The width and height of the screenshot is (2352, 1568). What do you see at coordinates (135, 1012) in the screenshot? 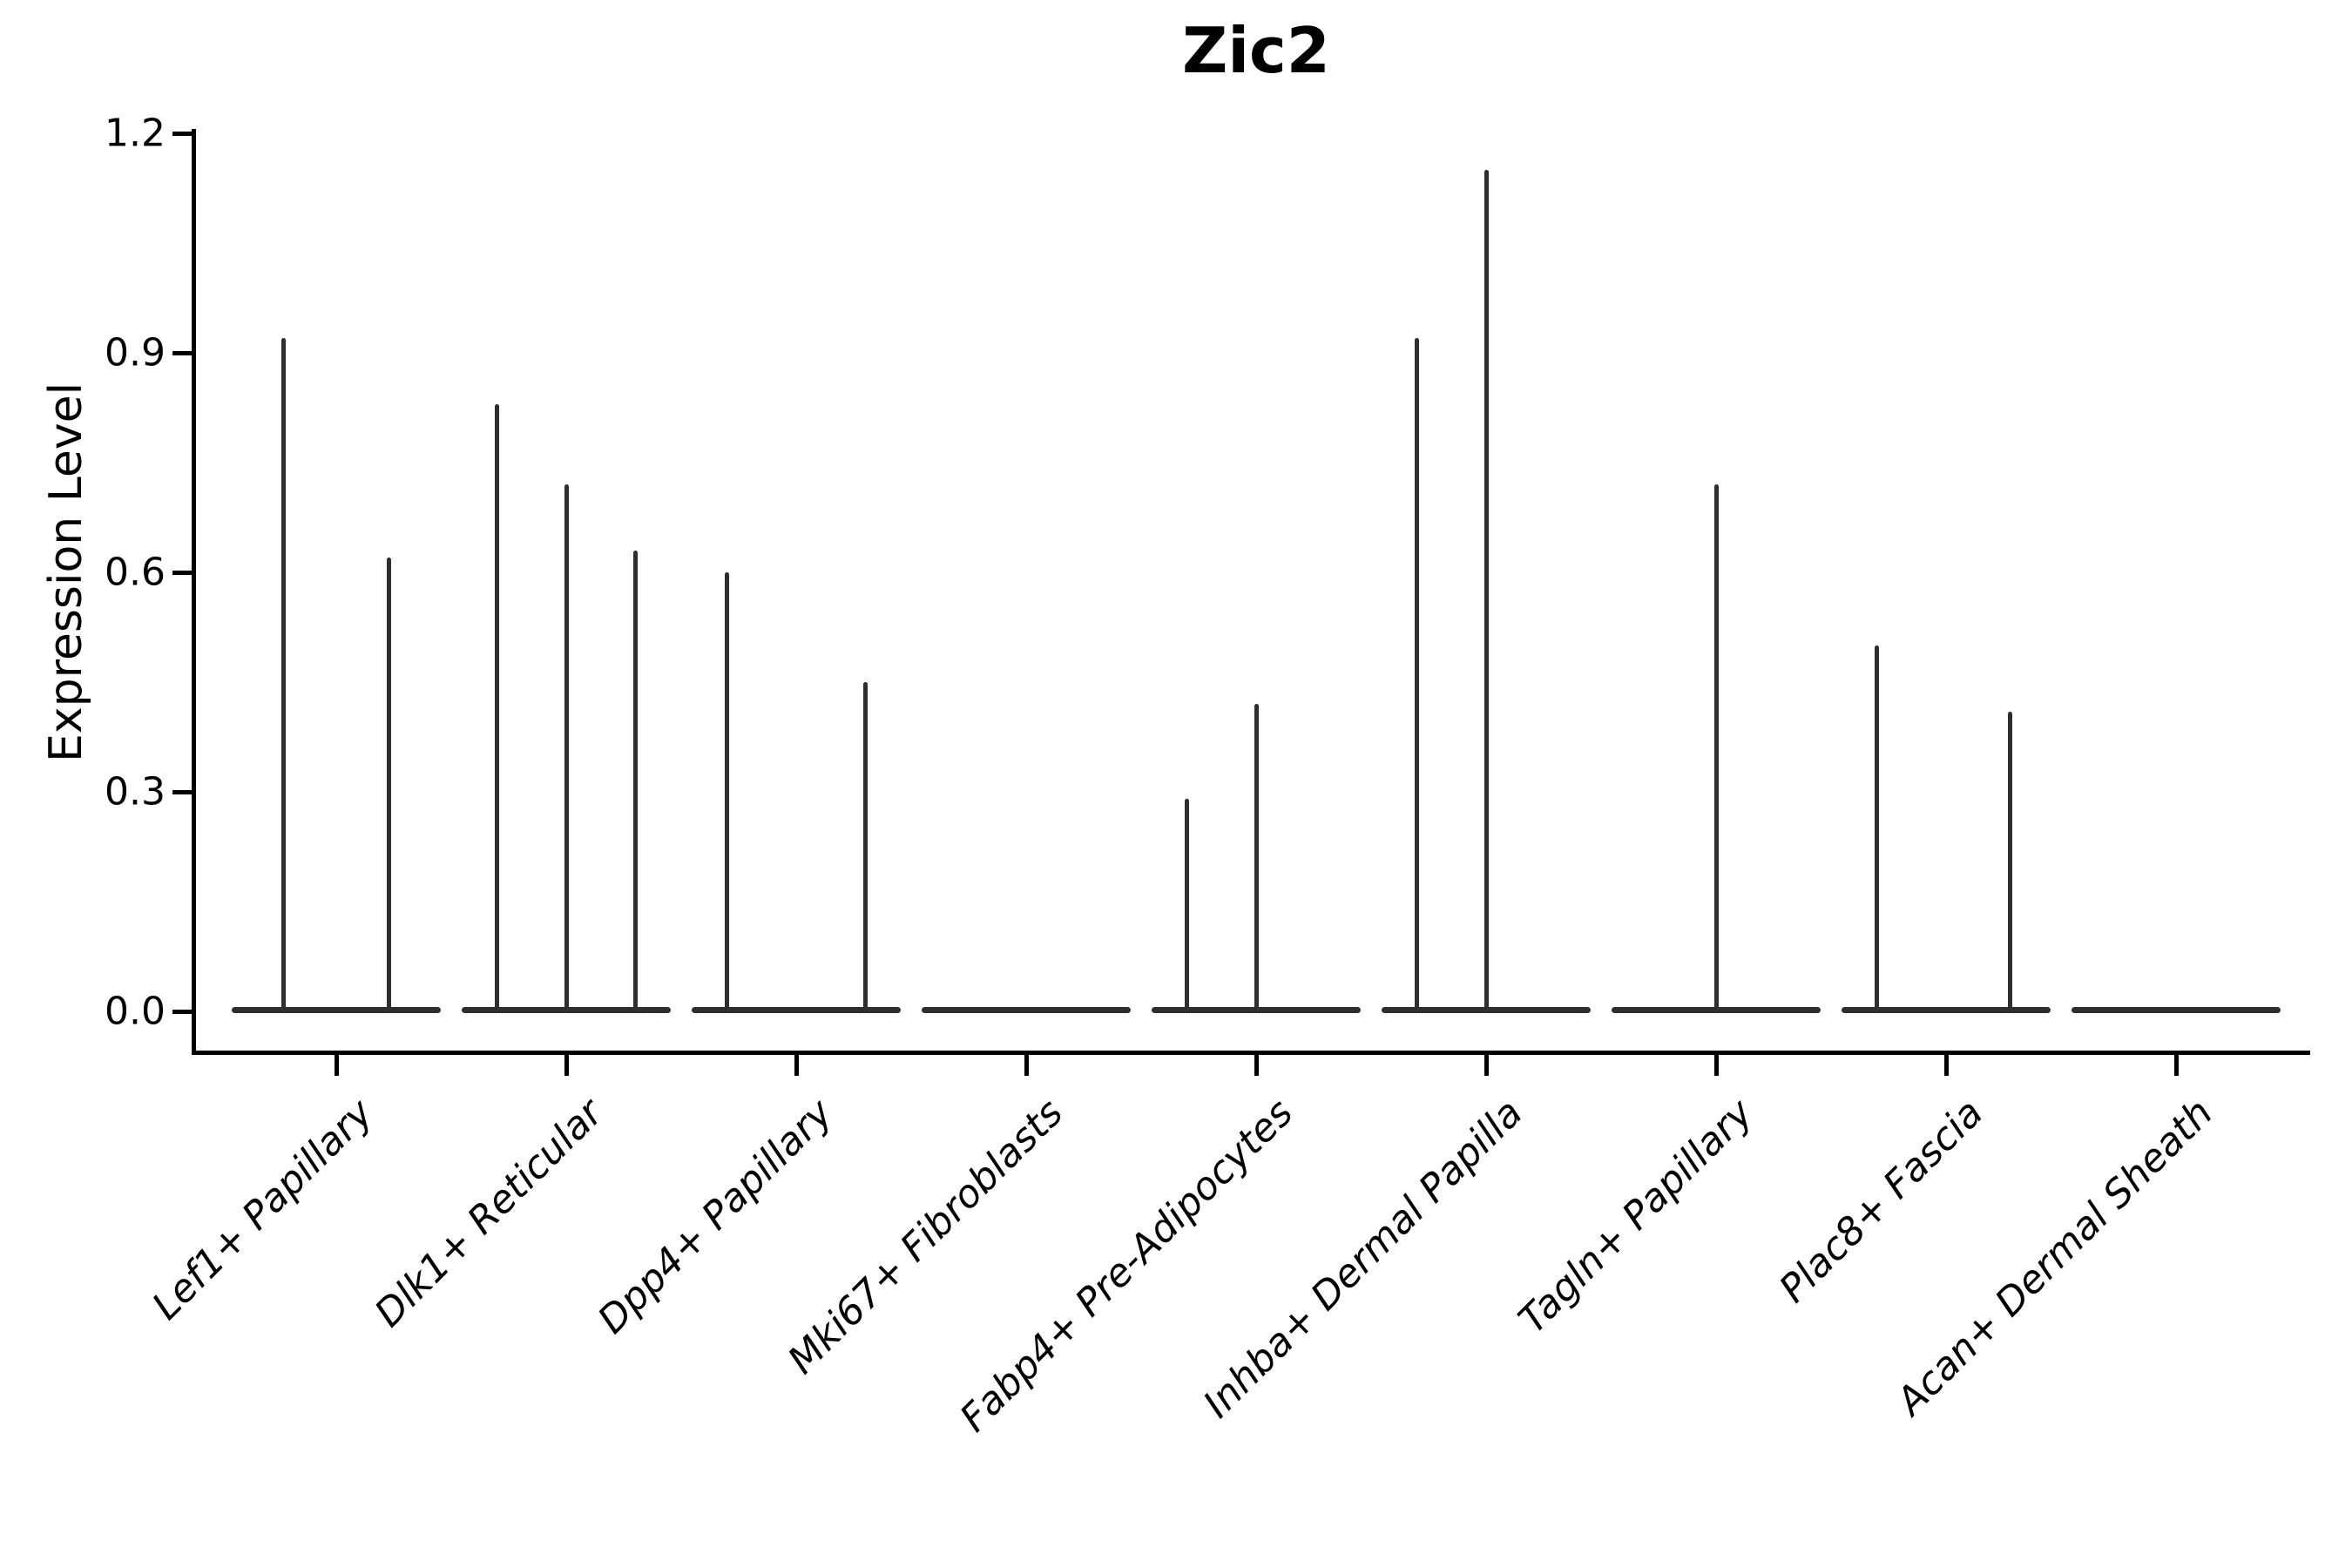
I see `y-tick-label: 0.0` at bounding box center [135, 1012].